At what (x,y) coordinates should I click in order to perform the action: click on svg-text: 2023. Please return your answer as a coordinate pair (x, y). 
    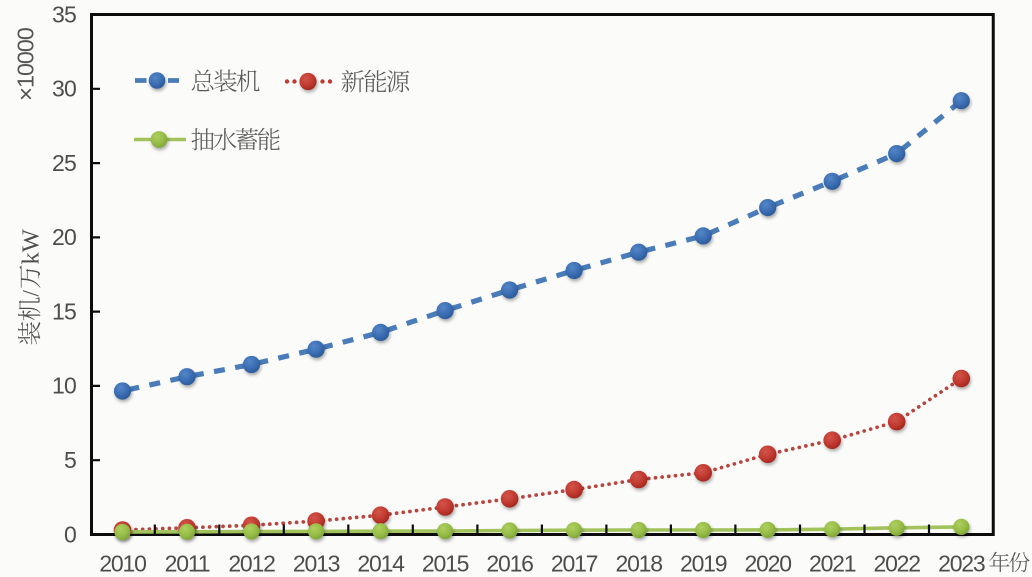
    Looking at the image, I should click on (961, 564).